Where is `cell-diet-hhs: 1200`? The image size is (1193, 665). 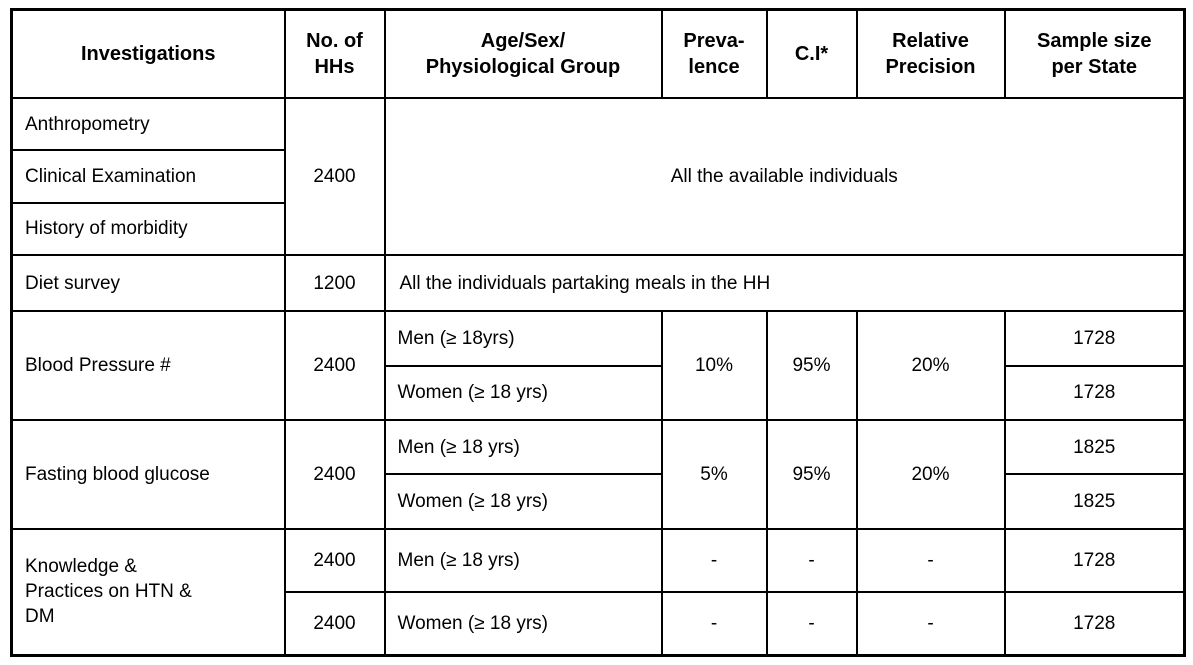 cell-diet-hhs: 1200 is located at coordinates (334, 283).